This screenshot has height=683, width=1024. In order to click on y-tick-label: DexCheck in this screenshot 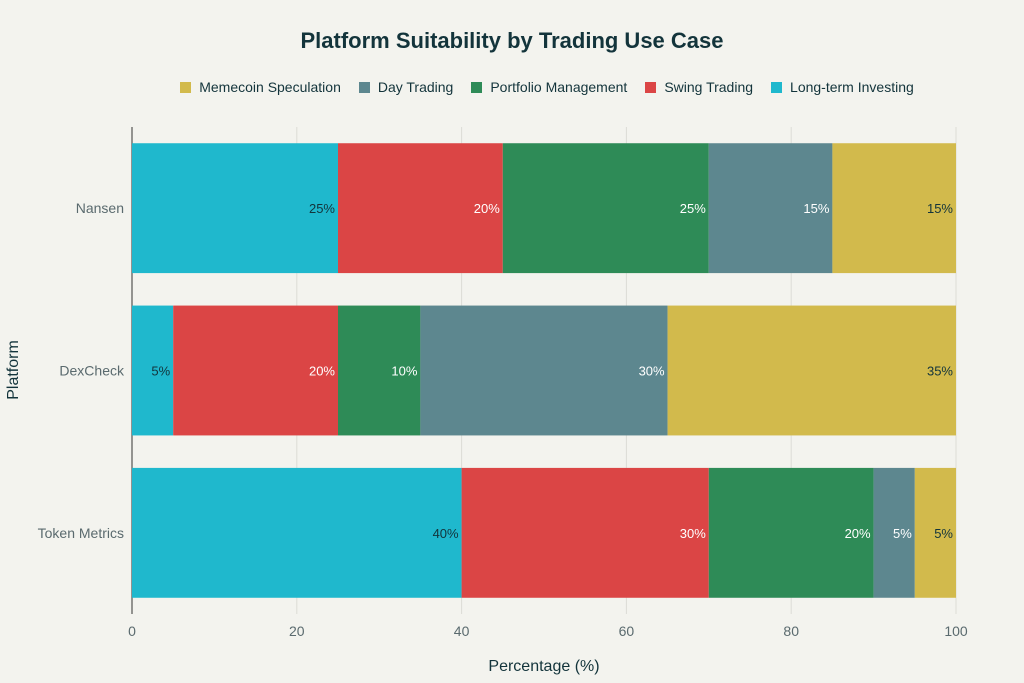, I will do `click(92, 371)`.